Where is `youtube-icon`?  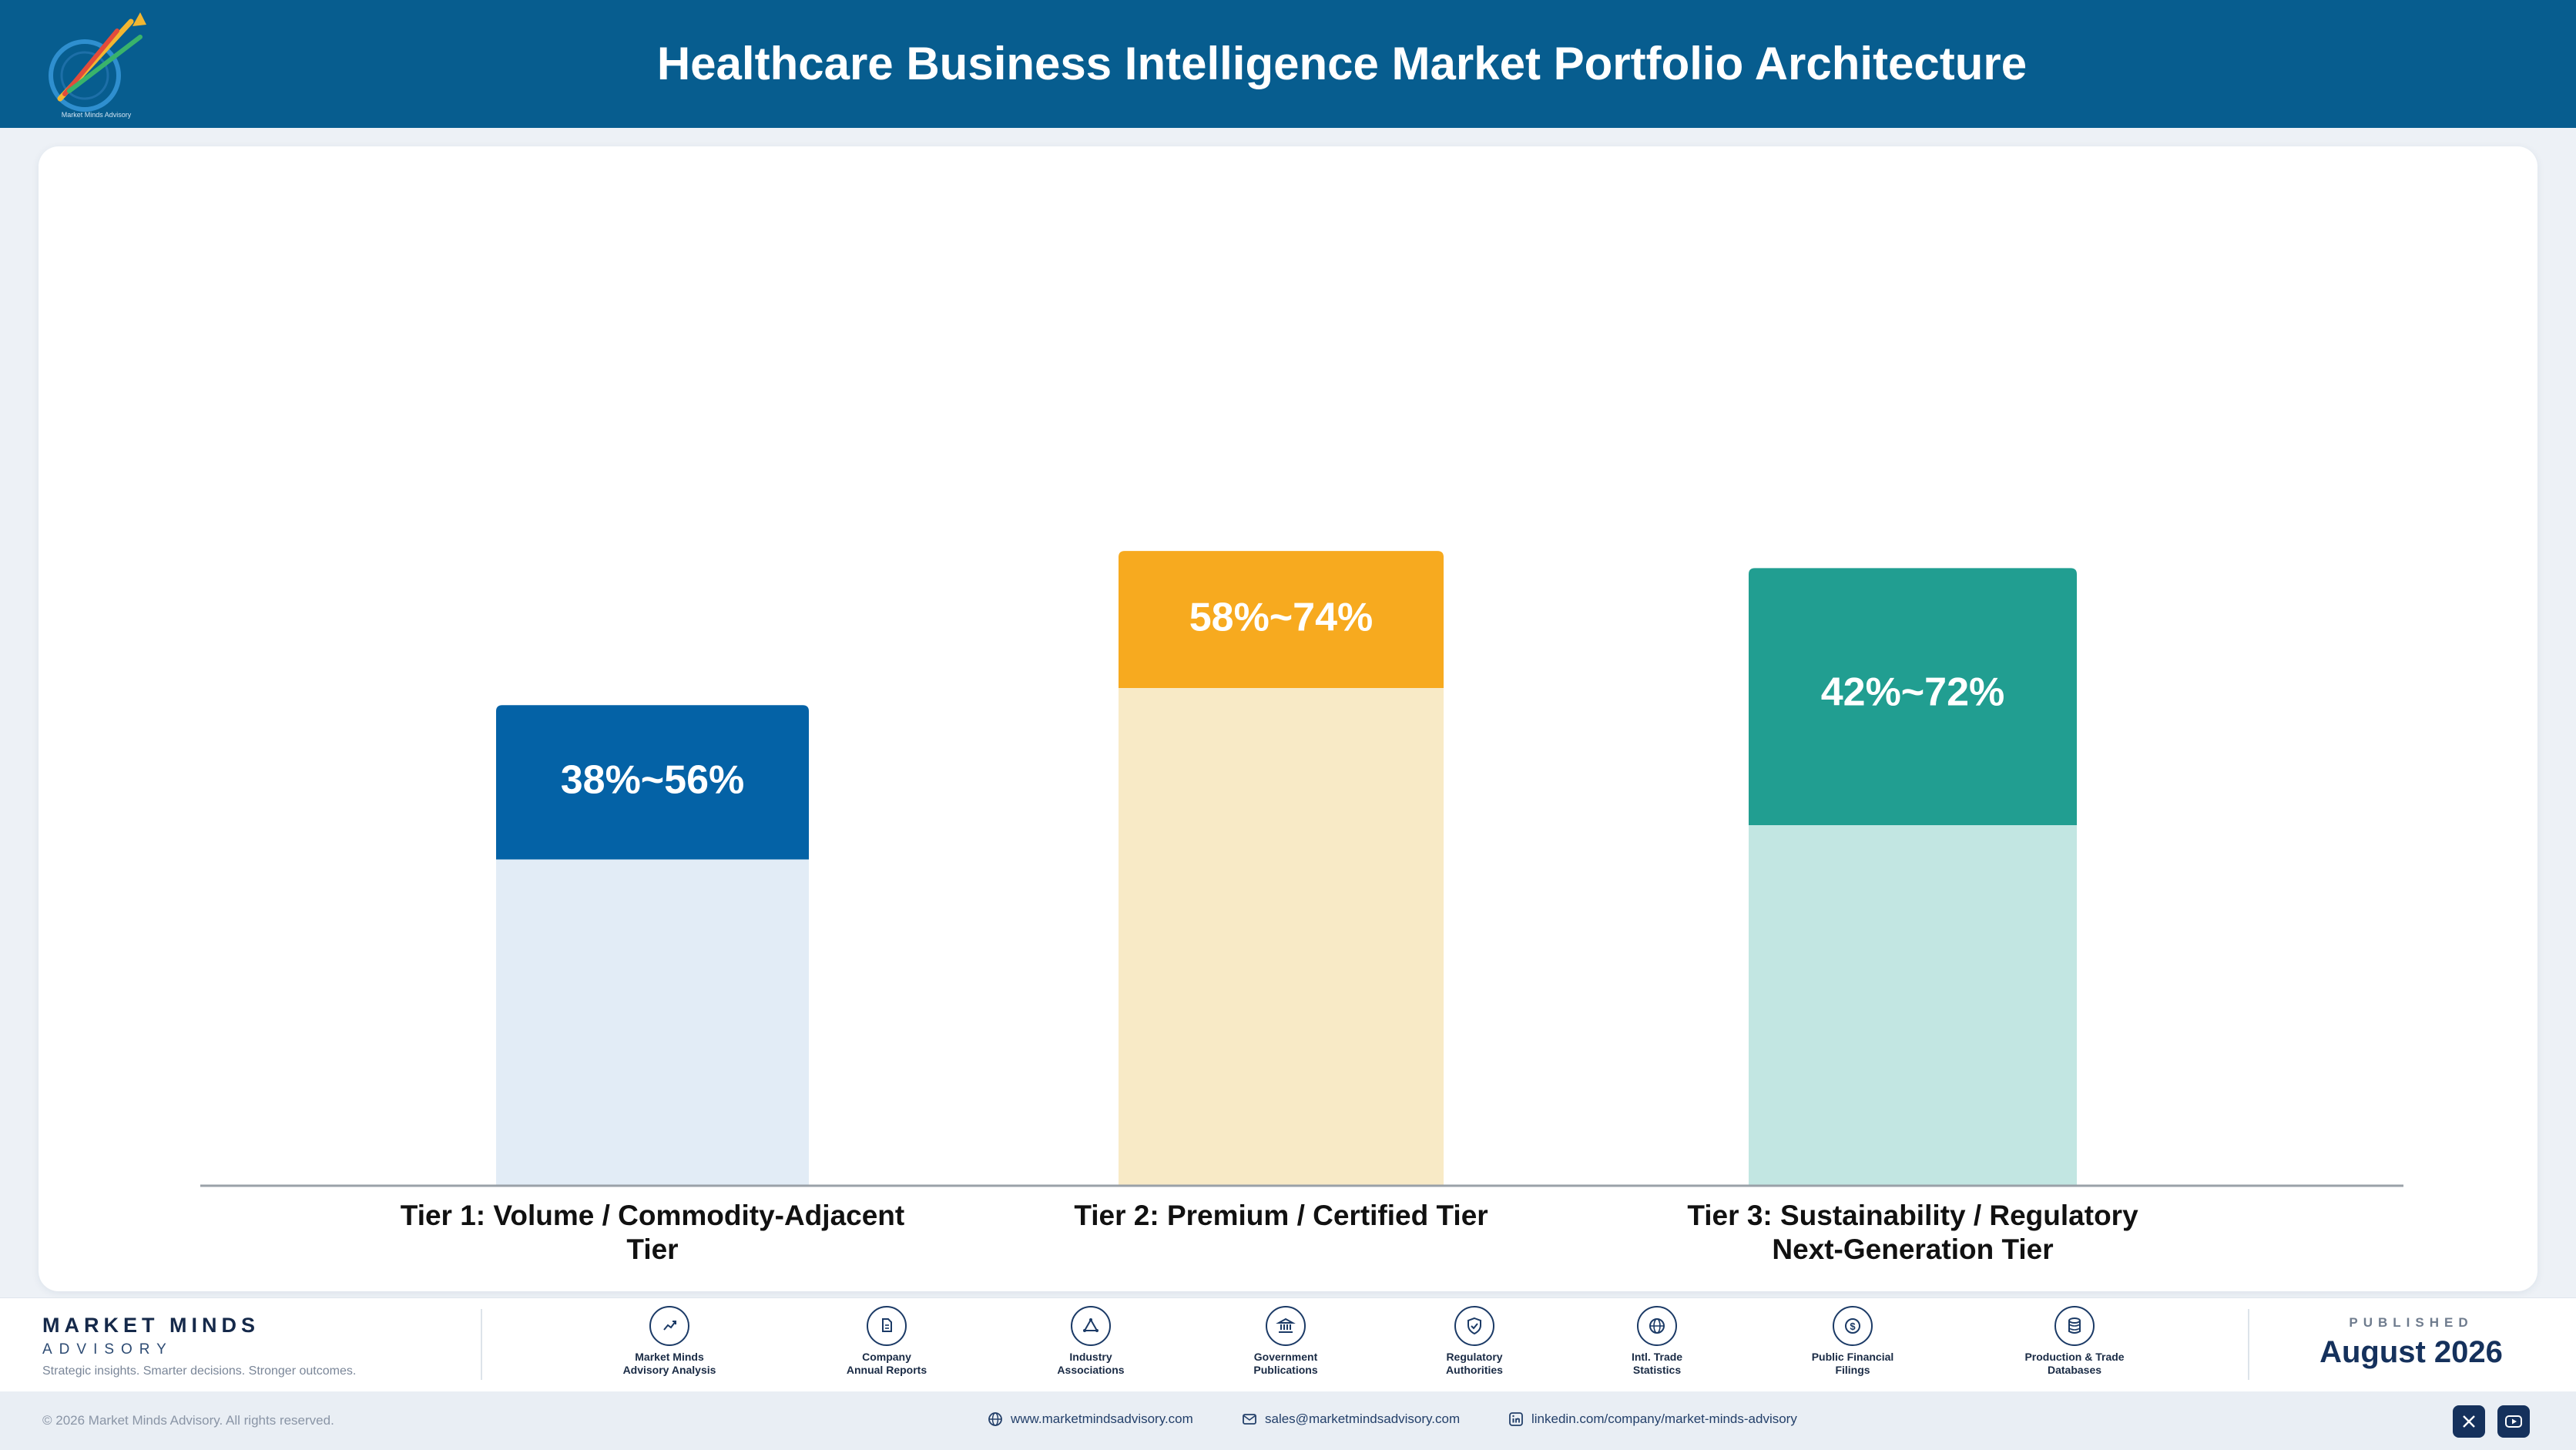 youtube-icon is located at coordinates (2513, 1421).